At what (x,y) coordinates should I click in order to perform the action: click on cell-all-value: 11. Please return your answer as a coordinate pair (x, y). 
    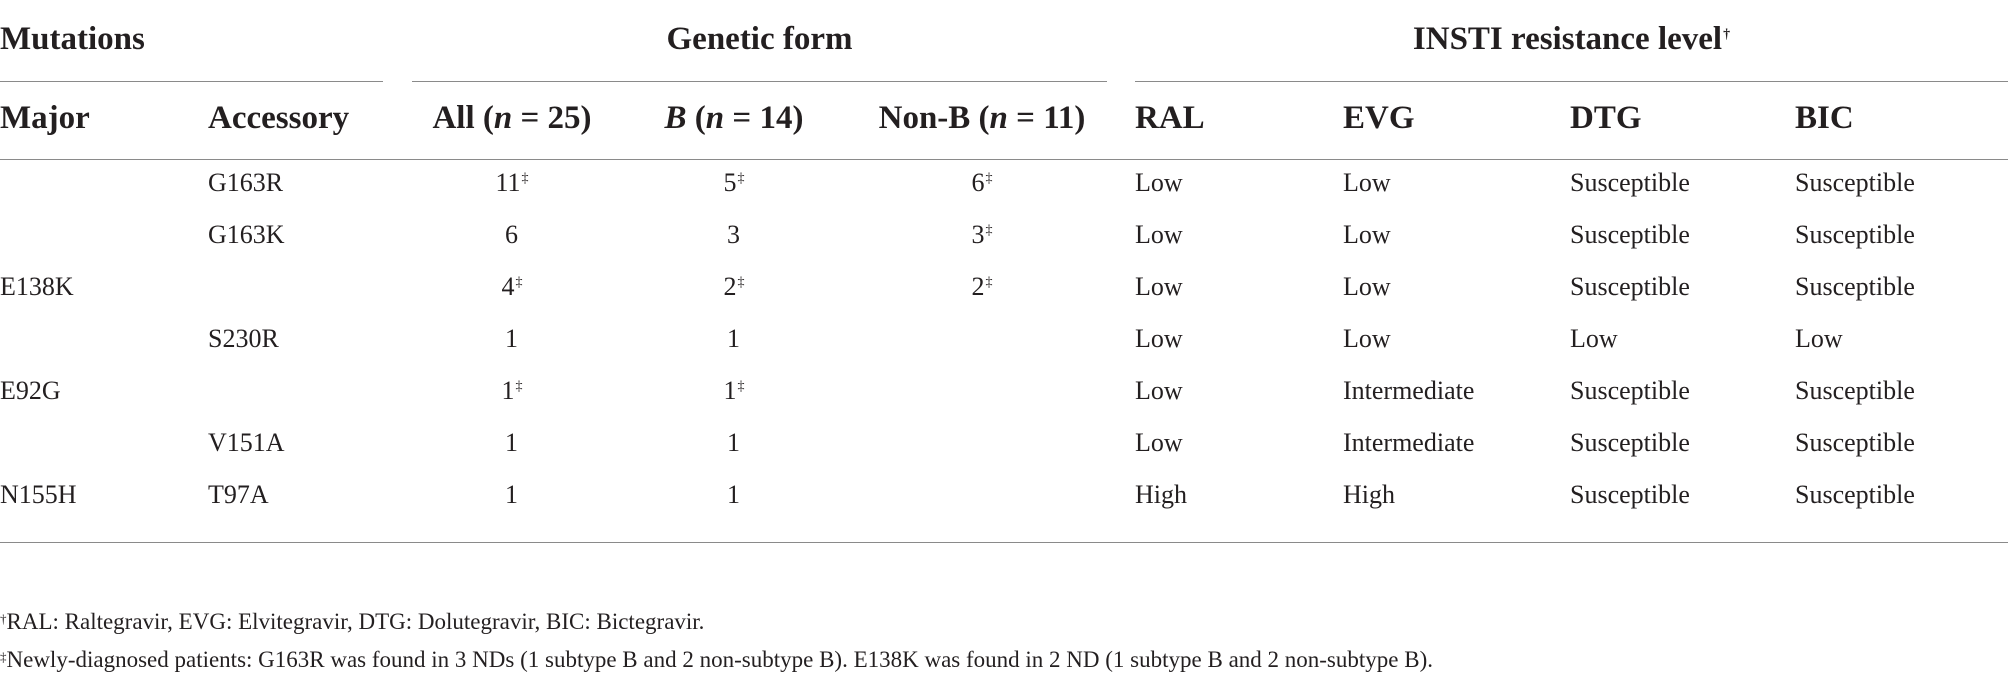
    Looking at the image, I should click on (508, 182).